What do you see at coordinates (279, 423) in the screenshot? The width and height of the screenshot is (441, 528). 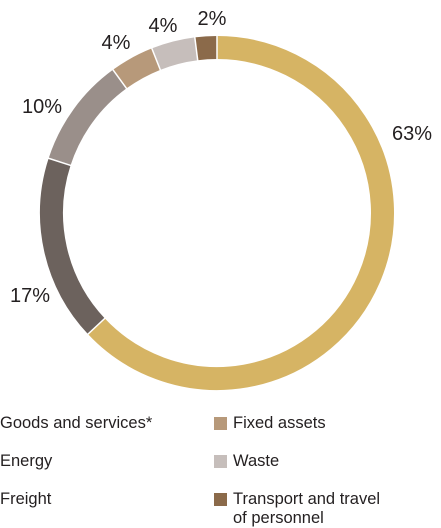 I see `legend-label: Fixed assets` at bounding box center [279, 423].